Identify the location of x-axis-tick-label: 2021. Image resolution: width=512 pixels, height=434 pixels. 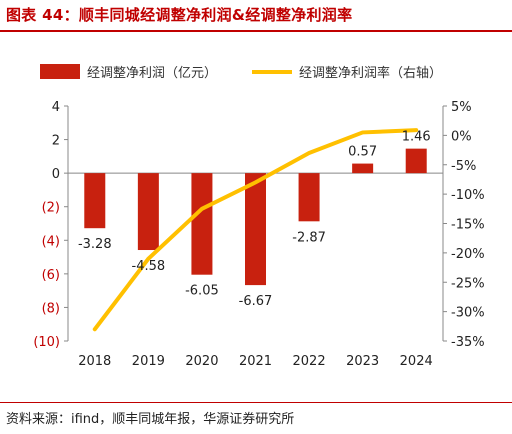
(255, 361).